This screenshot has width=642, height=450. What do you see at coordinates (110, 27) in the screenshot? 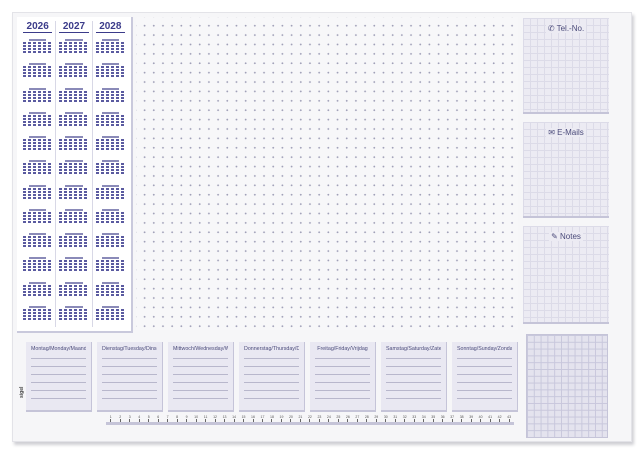
I see `year-heading: 2028` at bounding box center [110, 27].